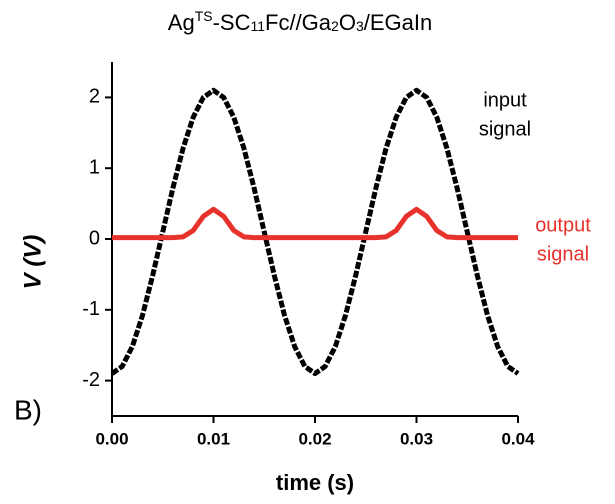 This screenshot has width=615, height=504. What do you see at coordinates (91, 380) in the screenshot?
I see `y-tick-label: -2` at bounding box center [91, 380].